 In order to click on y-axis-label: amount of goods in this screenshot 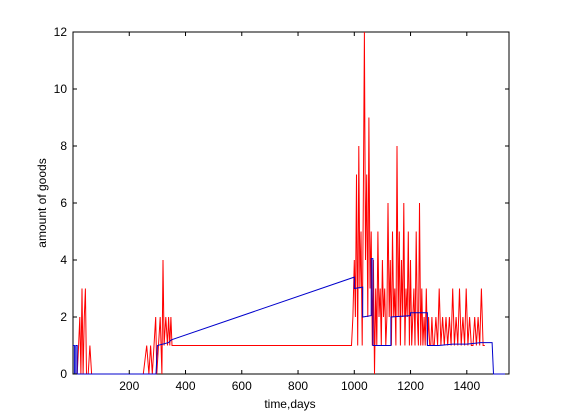, I will do `click(42, 202)`.